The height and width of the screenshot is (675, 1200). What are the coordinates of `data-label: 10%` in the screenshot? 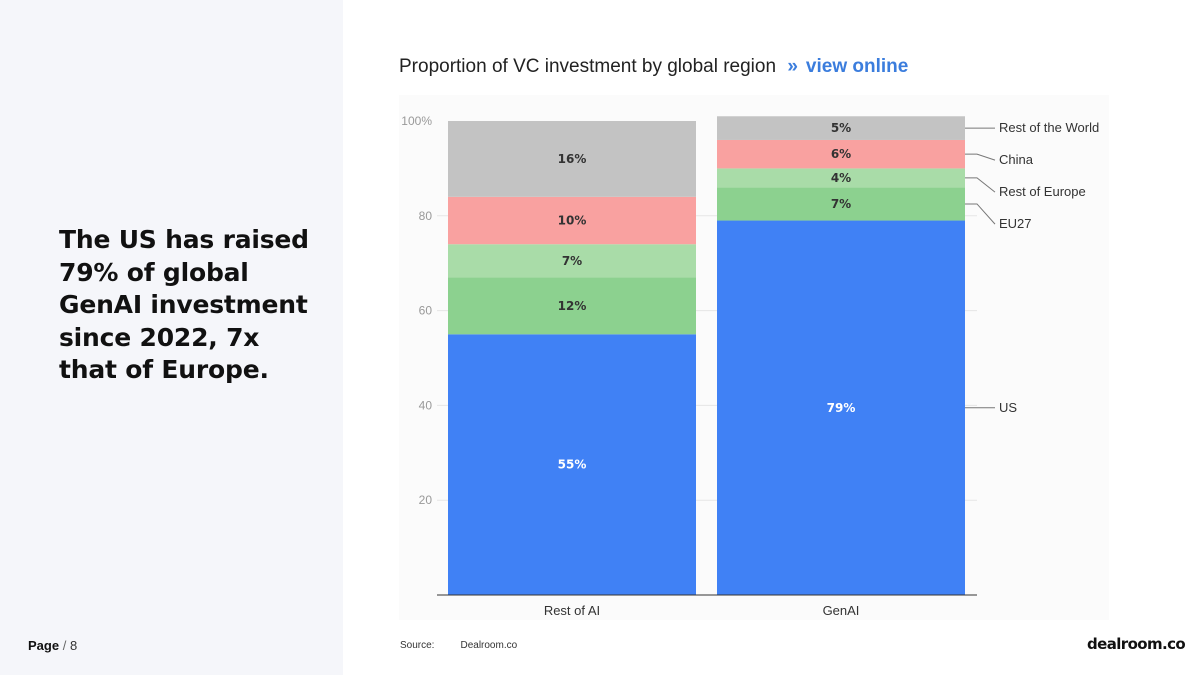 It's located at (572, 221).